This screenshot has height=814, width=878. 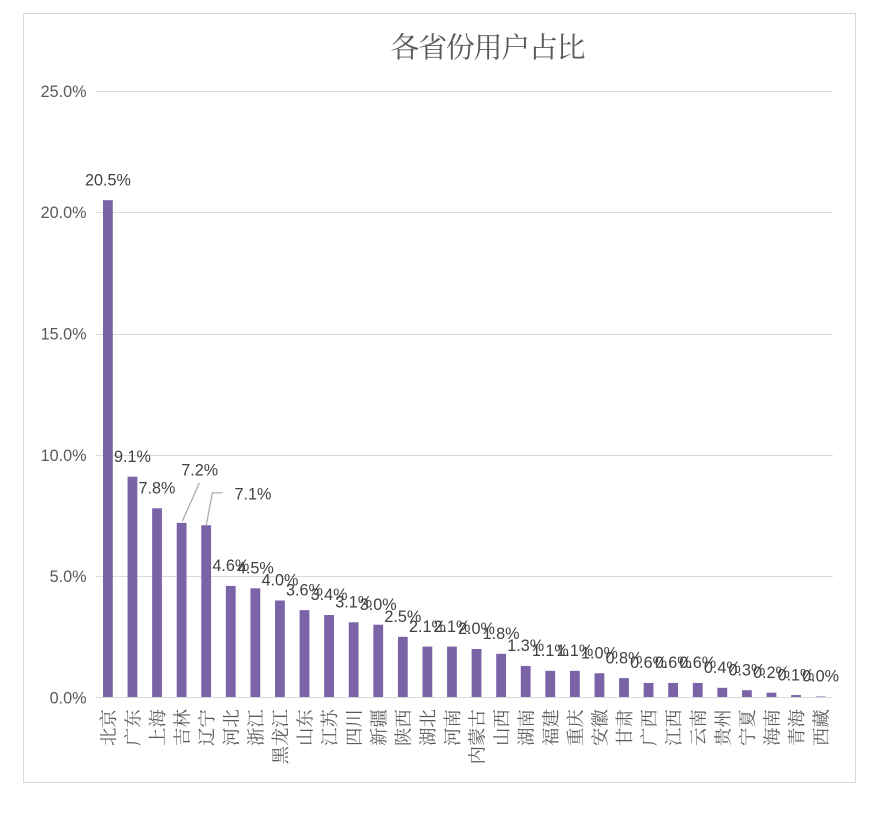 I want to click on svg-text: 0.3%, so click(x=746, y=670).